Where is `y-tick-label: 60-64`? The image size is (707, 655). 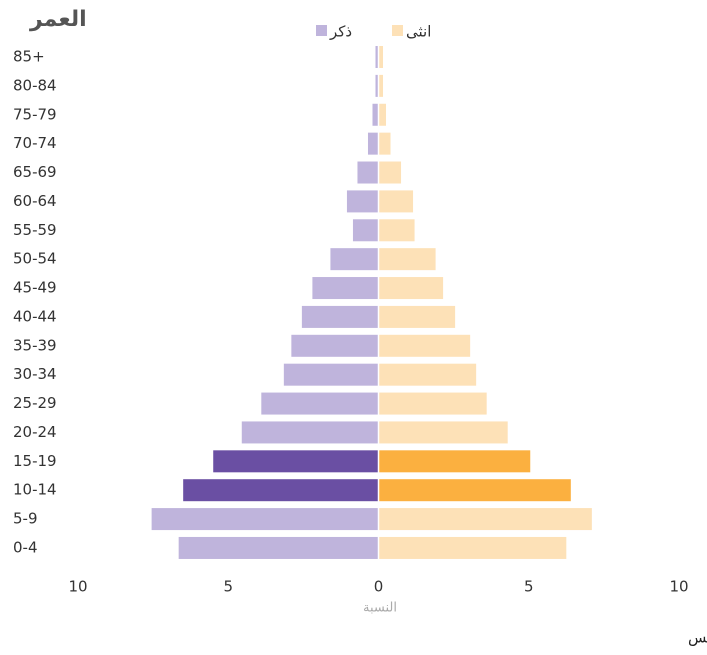 y-tick-label: 60-64 is located at coordinates (35, 201).